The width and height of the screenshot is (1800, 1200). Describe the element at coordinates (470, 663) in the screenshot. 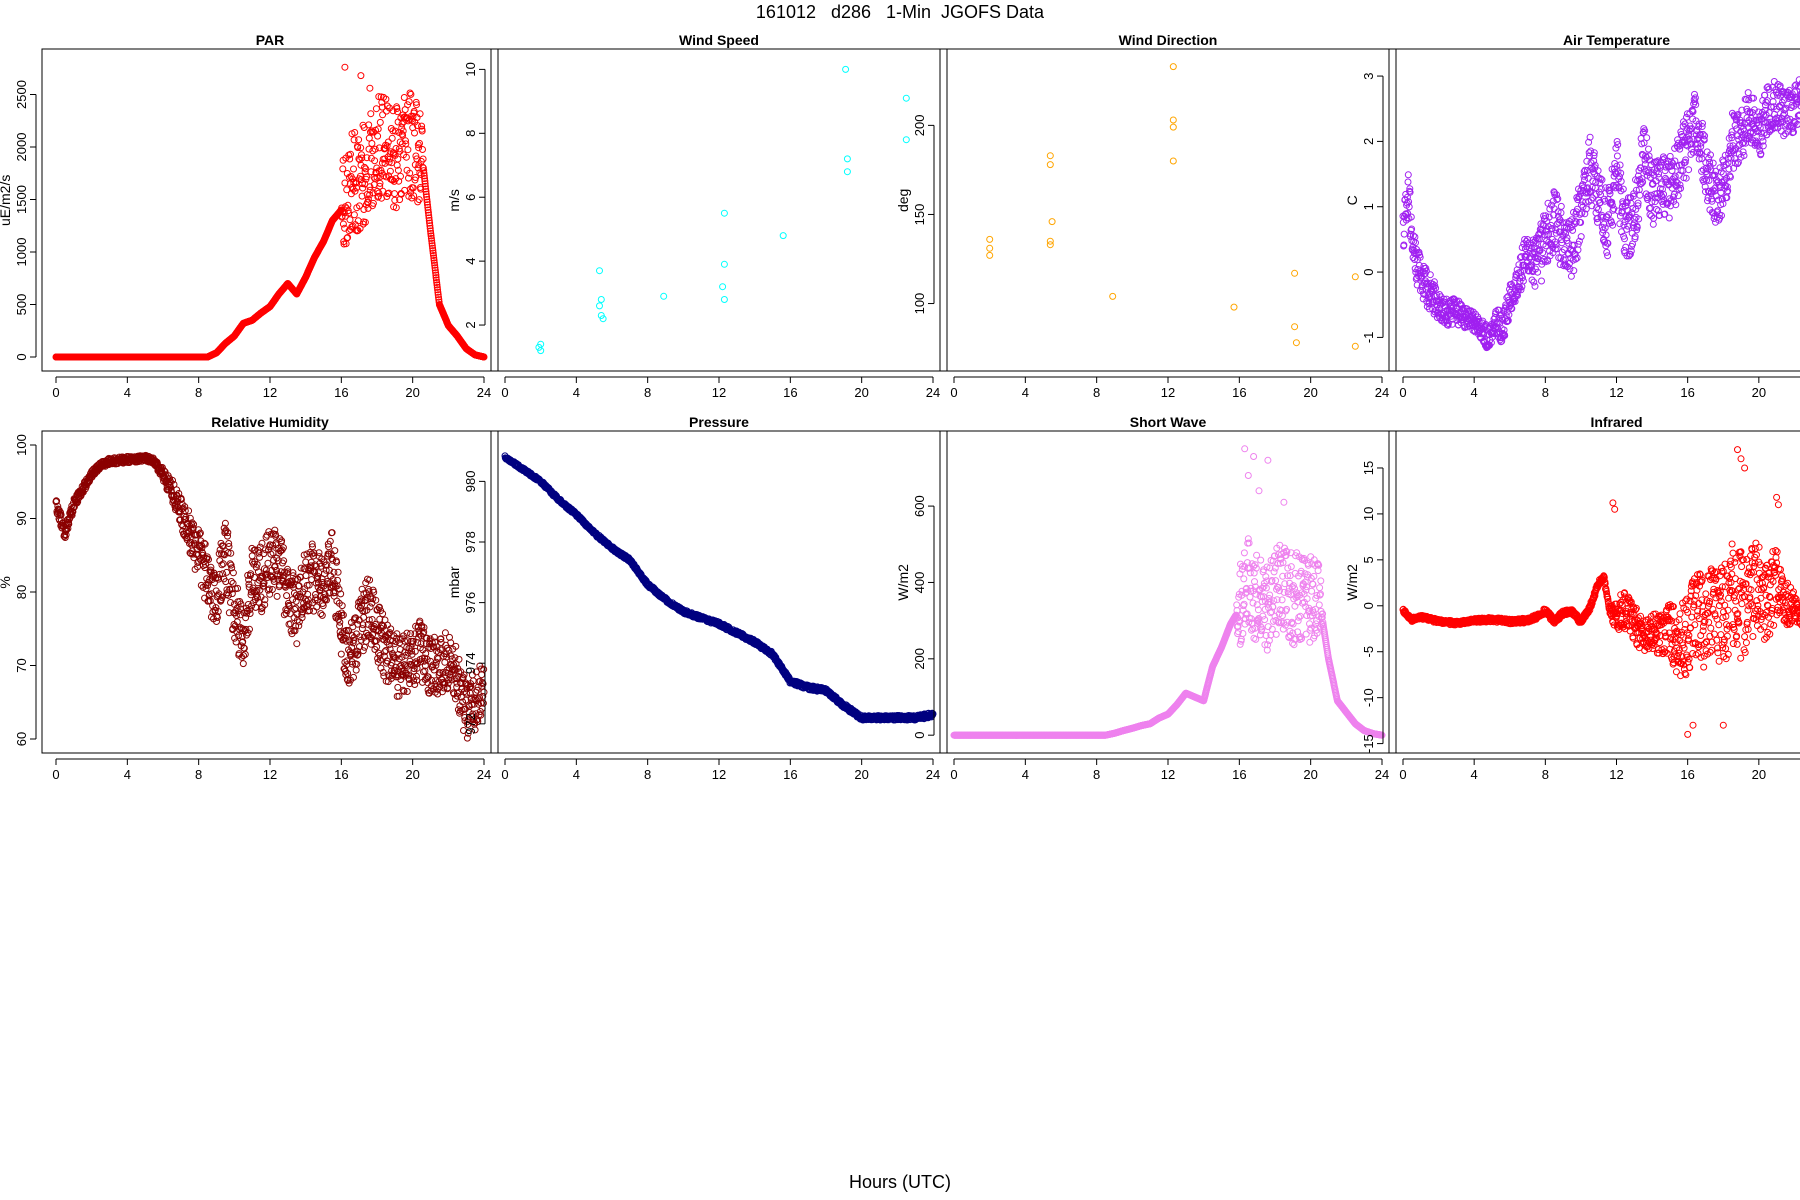

I see `y-tick-label: 974` at that location.